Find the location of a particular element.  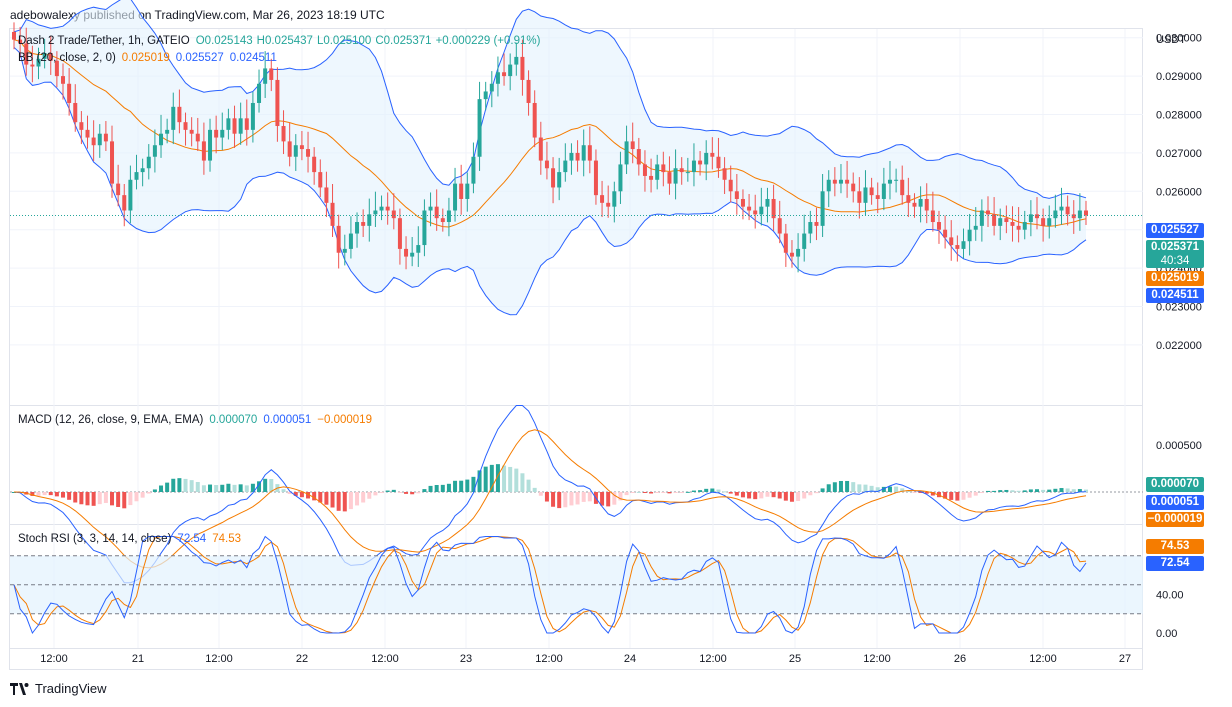

stoch-d-line is located at coordinates (550, 584).